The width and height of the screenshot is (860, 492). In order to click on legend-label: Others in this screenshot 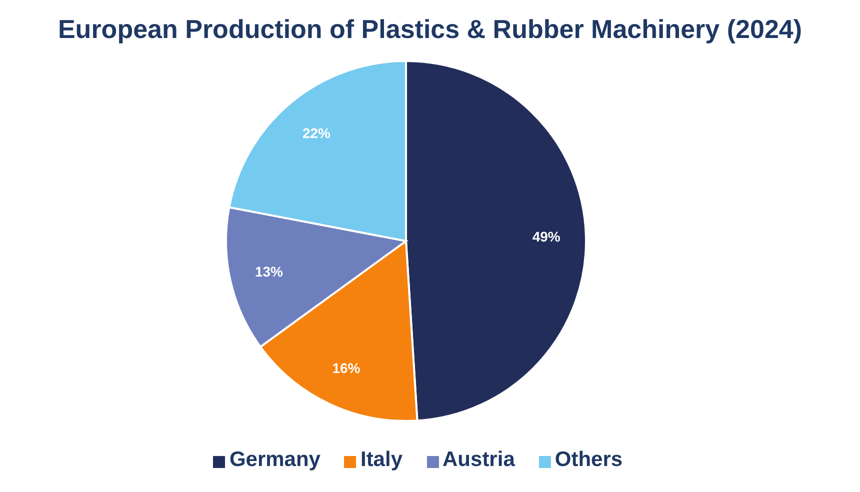, I will do `click(588, 459)`.